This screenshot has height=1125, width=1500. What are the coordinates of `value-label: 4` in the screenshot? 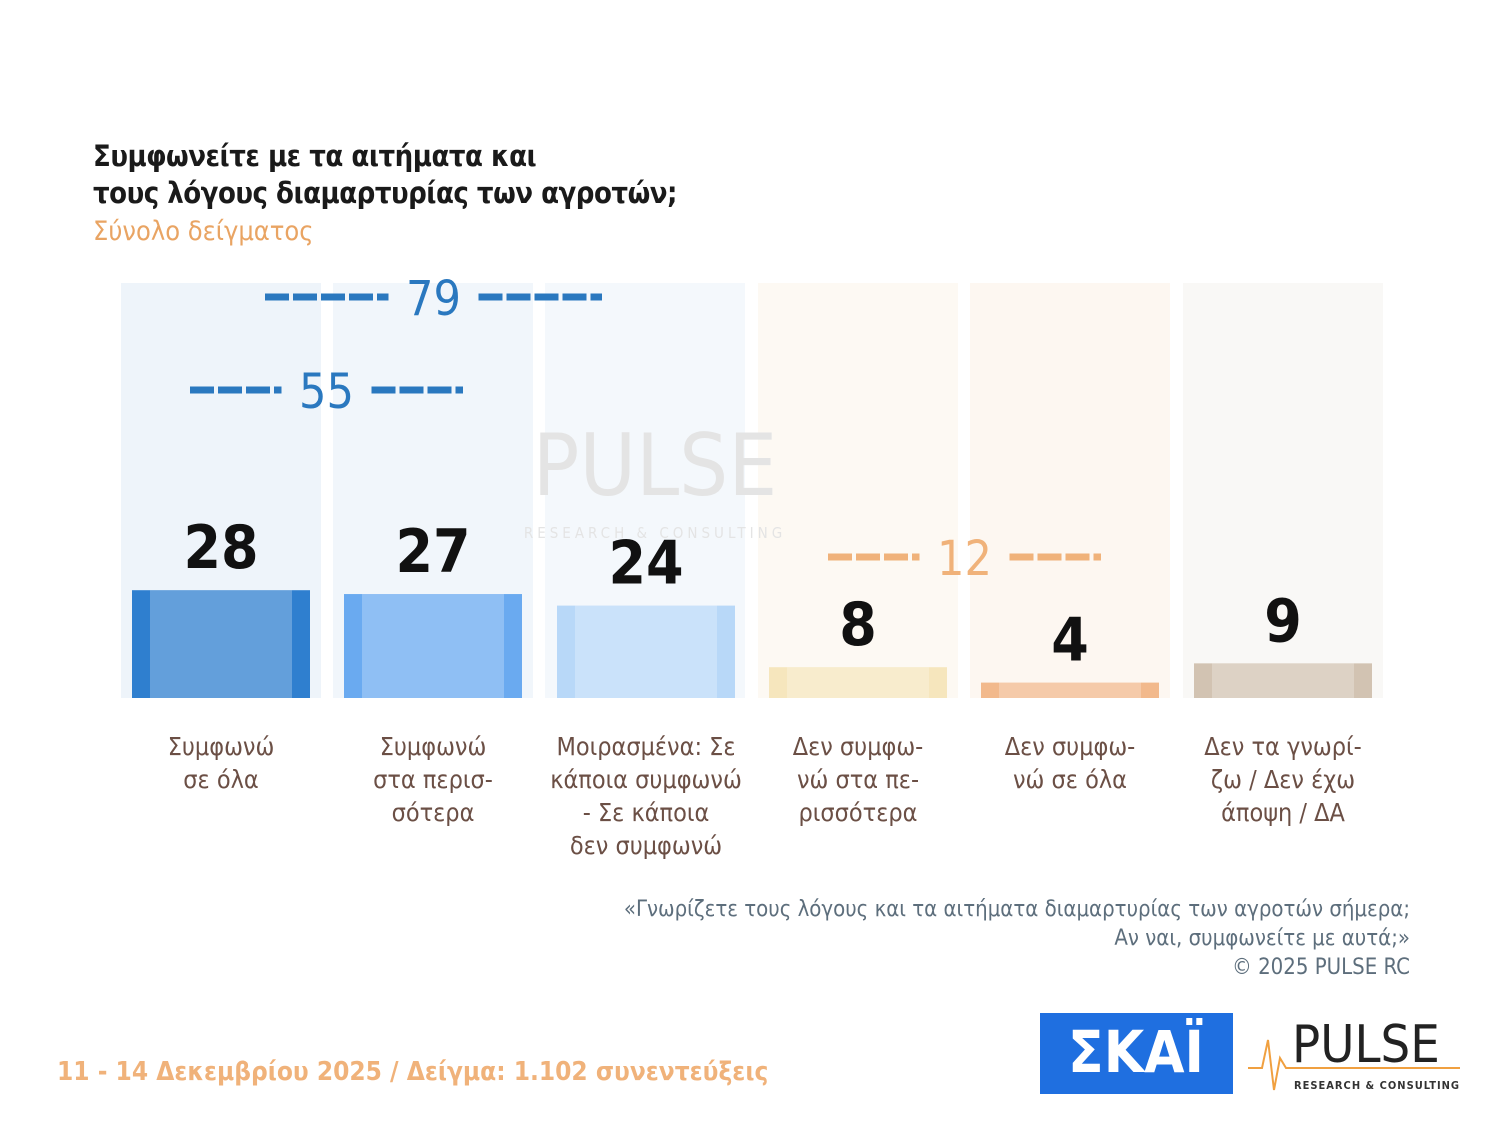 It's located at (1070, 641).